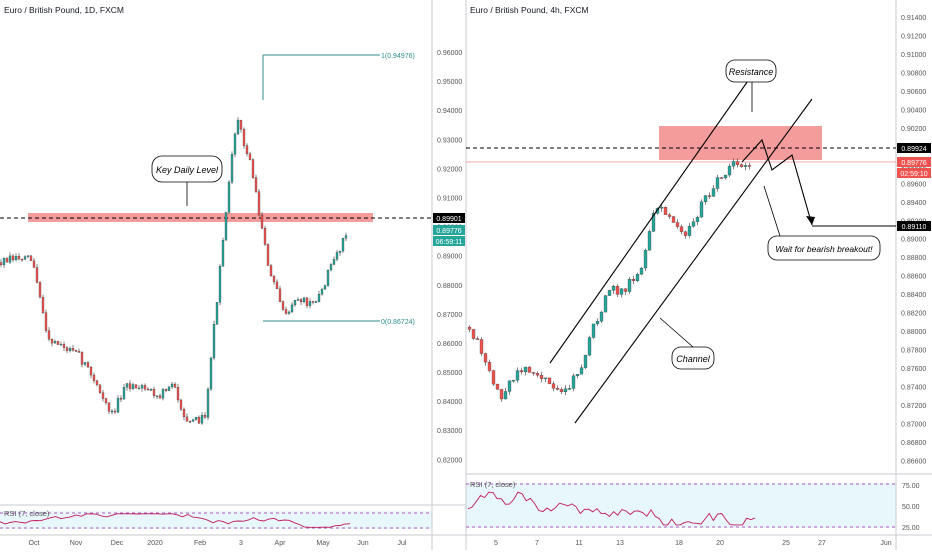 The width and height of the screenshot is (932, 555). What do you see at coordinates (449, 82) in the screenshot?
I see `y-tick-label: 0.95000` at bounding box center [449, 82].